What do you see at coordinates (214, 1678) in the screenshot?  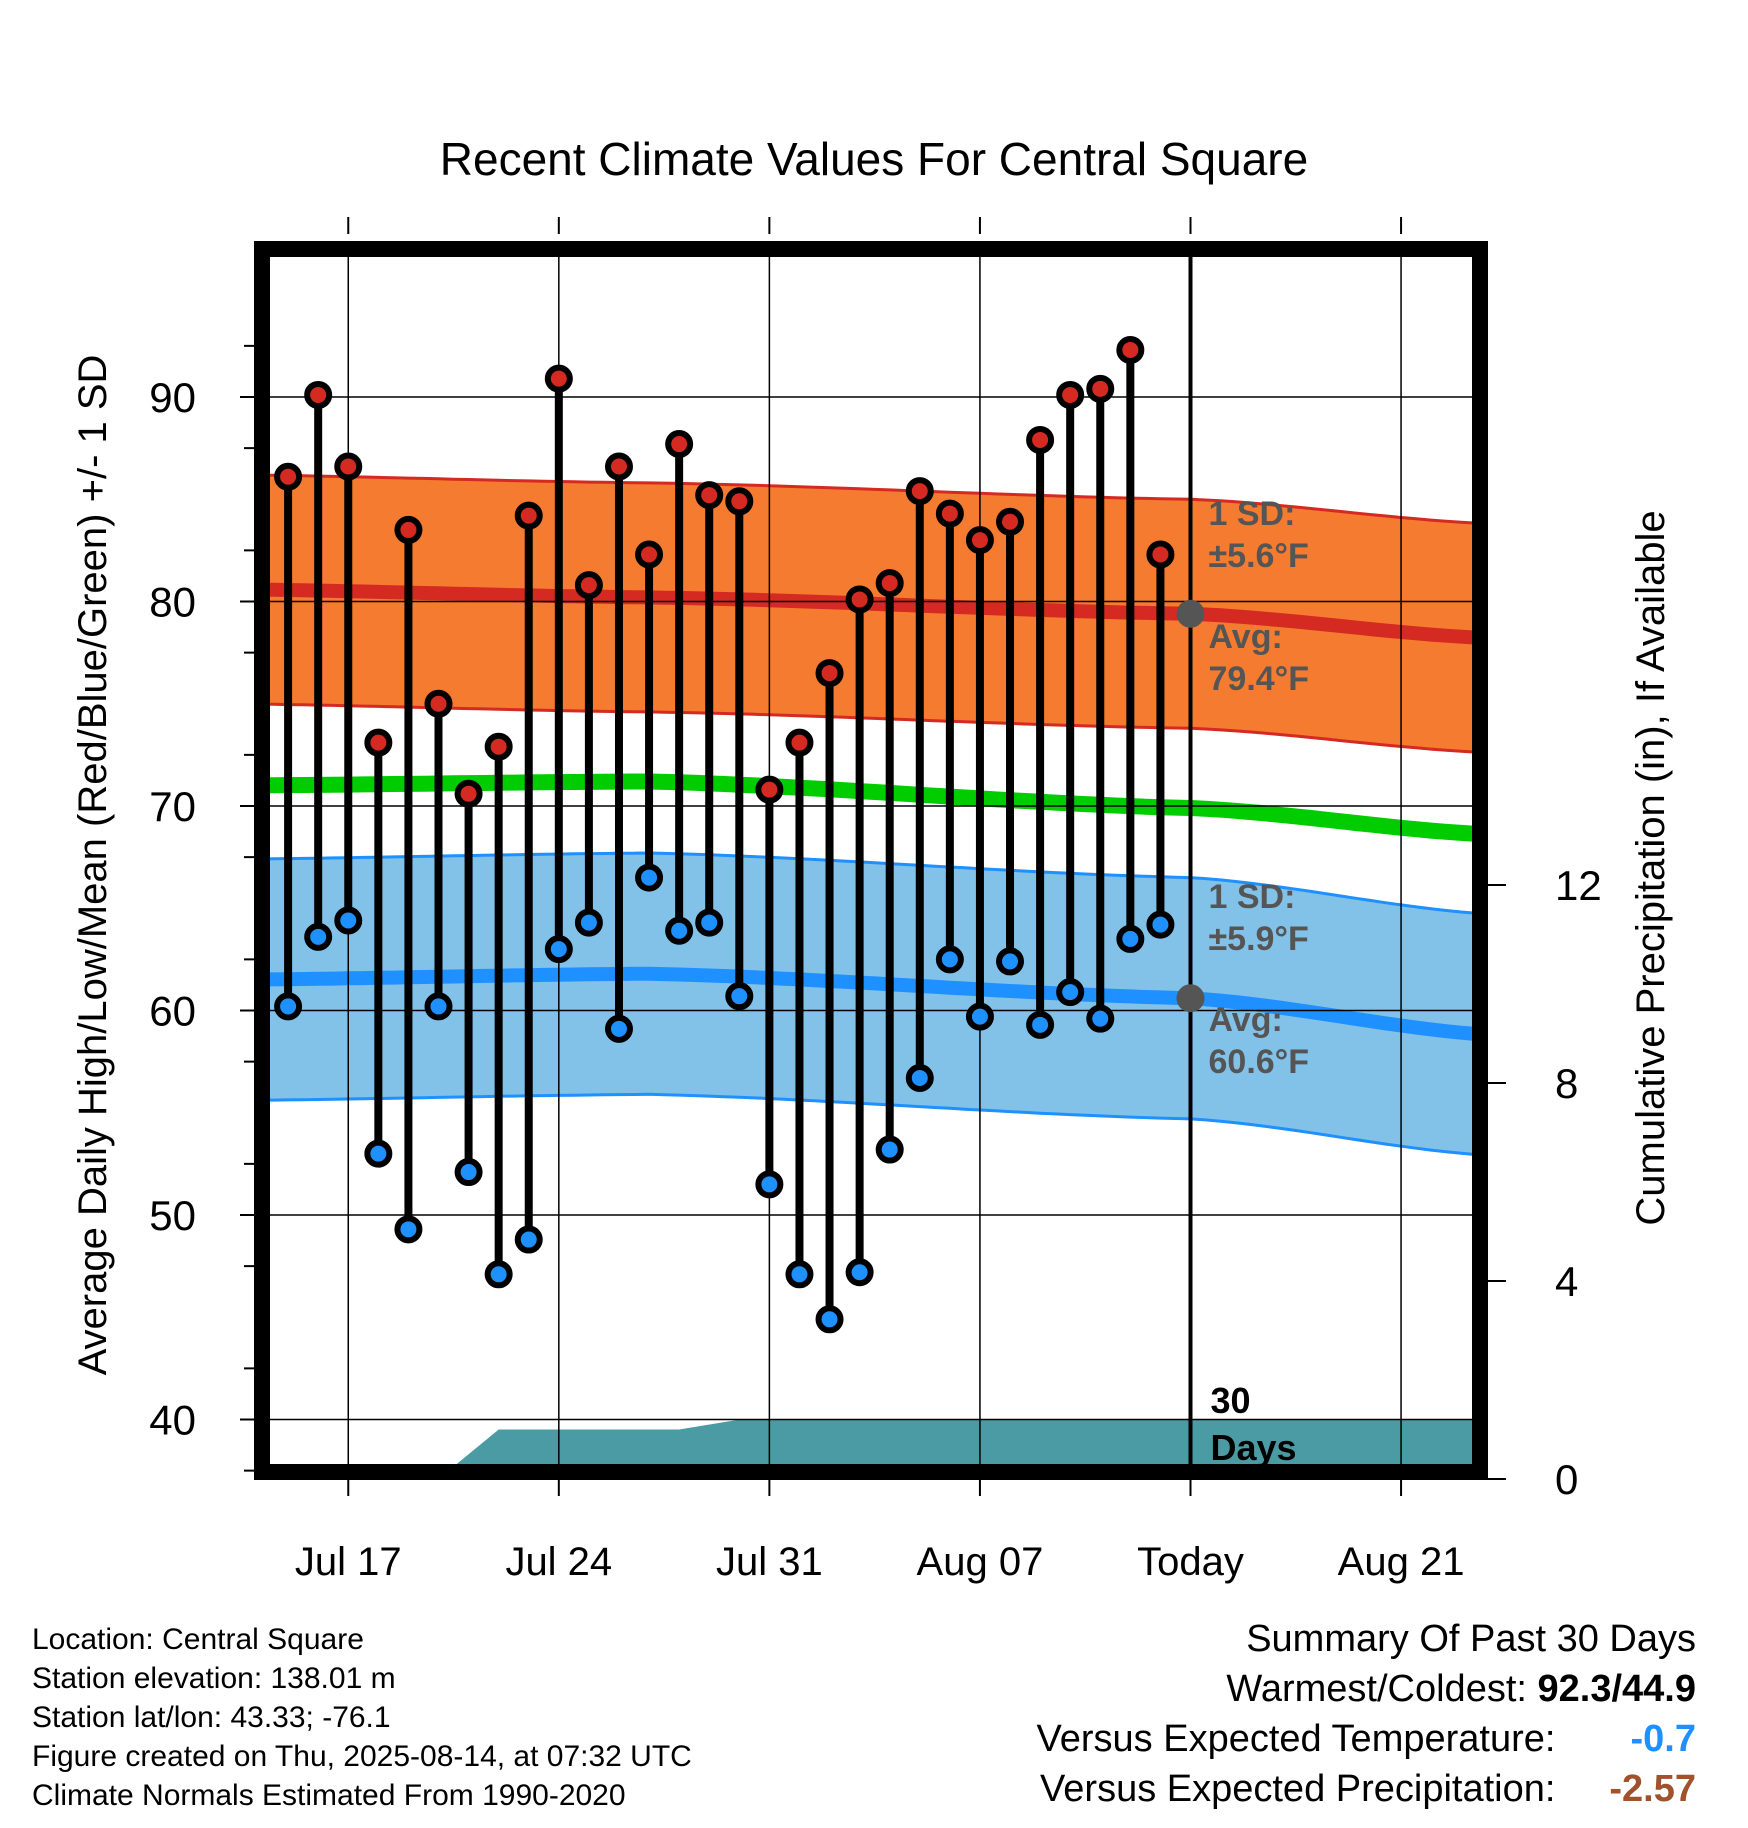 I see `elevation-text: Station elevation: 138.01 m` at bounding box center [214, 1678].